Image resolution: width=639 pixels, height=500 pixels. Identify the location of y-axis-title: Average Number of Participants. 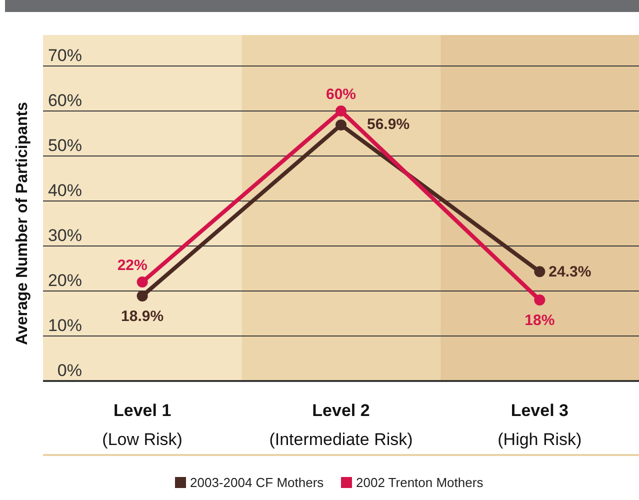
(22, 224).